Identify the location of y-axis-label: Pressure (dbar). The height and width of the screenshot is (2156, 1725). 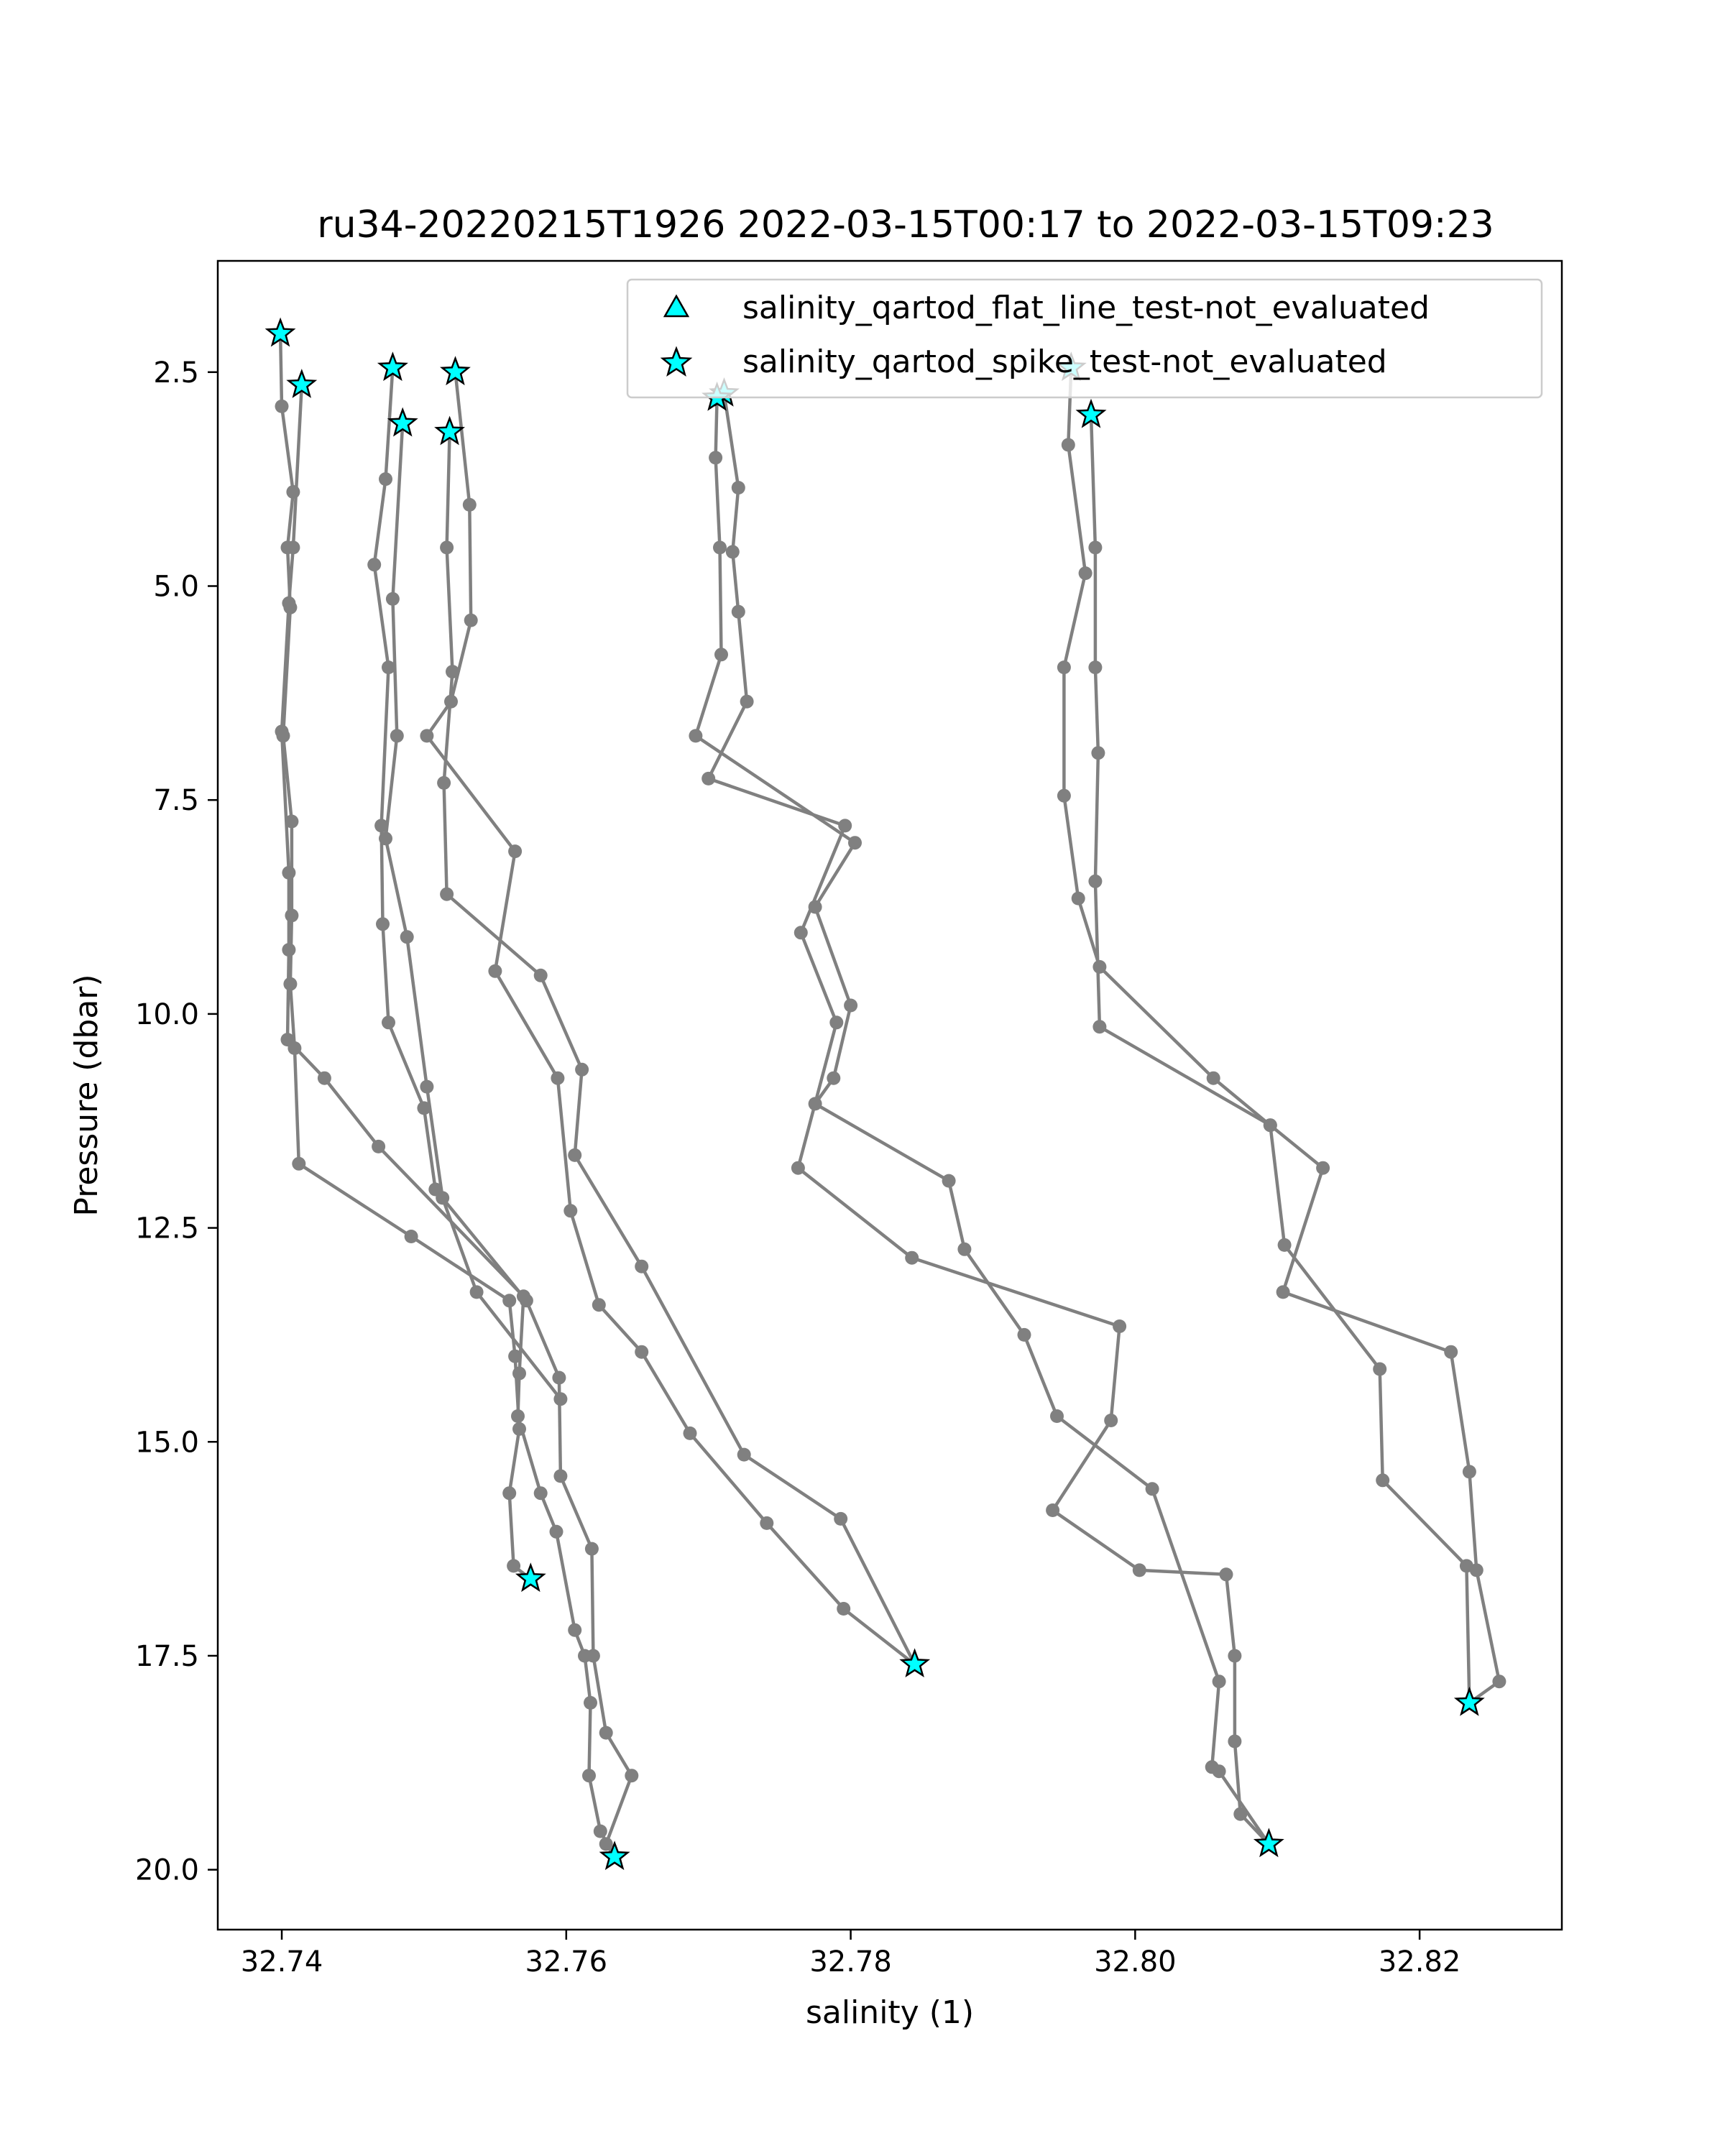
(86, 1095).